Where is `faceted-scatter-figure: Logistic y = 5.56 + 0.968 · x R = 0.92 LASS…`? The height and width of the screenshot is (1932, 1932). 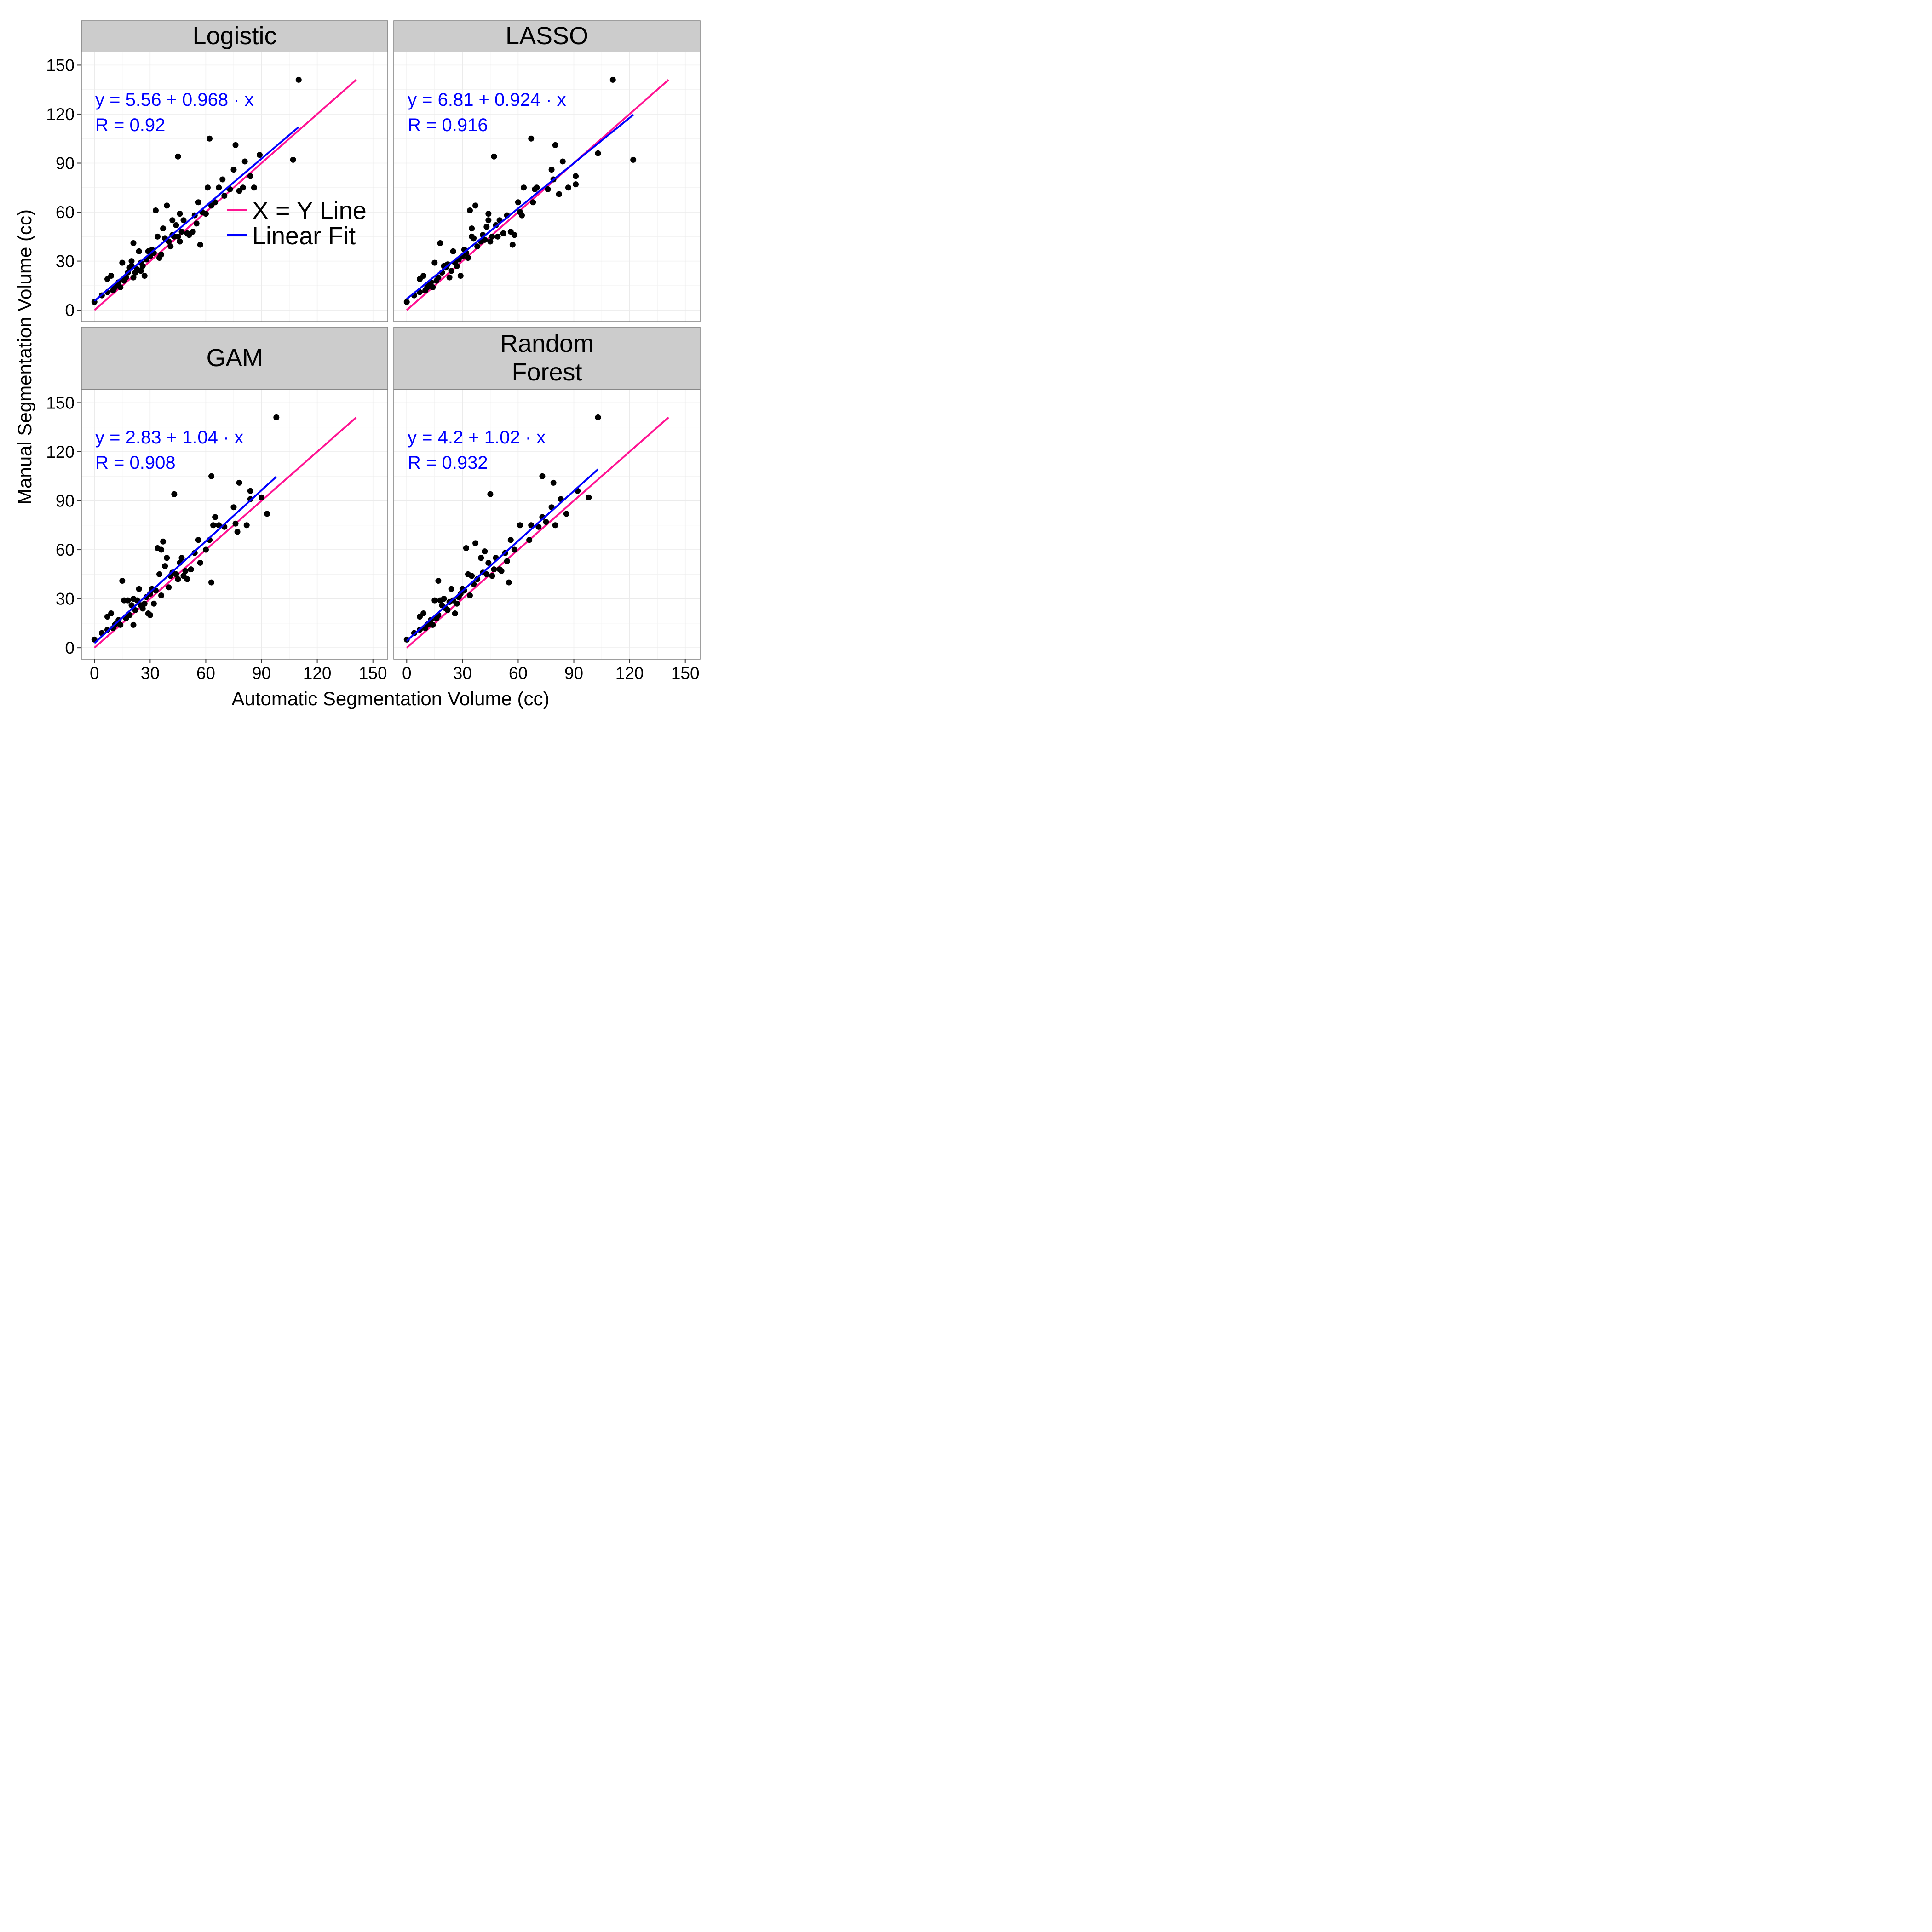
faceted-scatter-figure: Logistic y = 5.56 + 0.968 · x R = 0.92 LASS… is located at coordinates (357, 364).